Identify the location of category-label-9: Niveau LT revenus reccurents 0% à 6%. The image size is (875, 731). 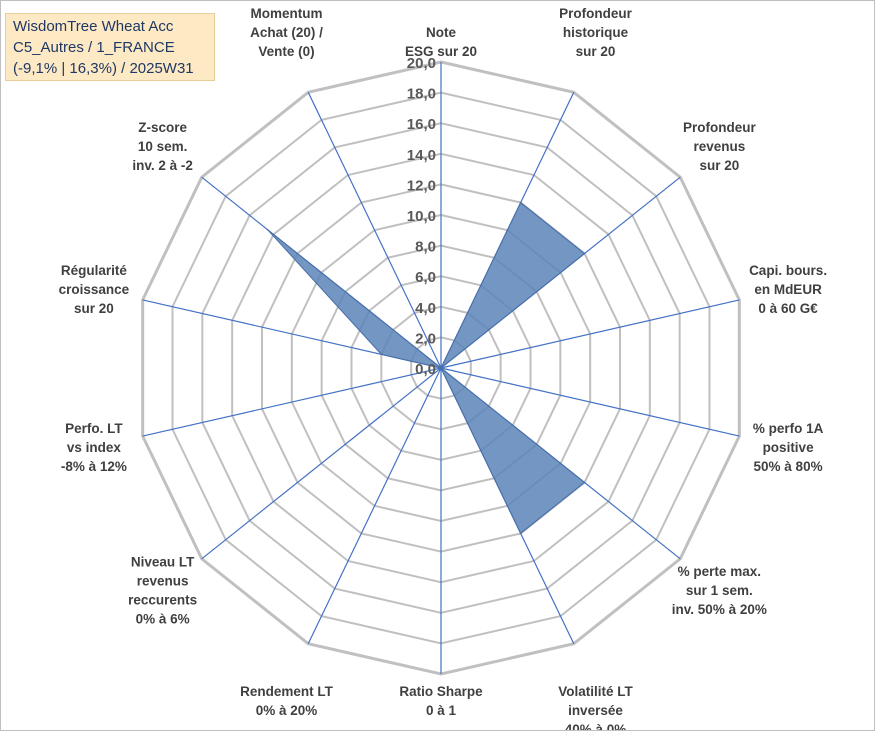
(162, 590).